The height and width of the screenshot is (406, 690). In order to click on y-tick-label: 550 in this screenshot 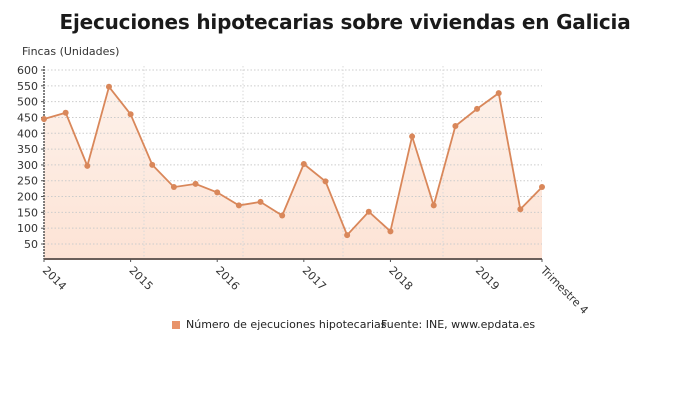, I will do `click(27, 86)`.